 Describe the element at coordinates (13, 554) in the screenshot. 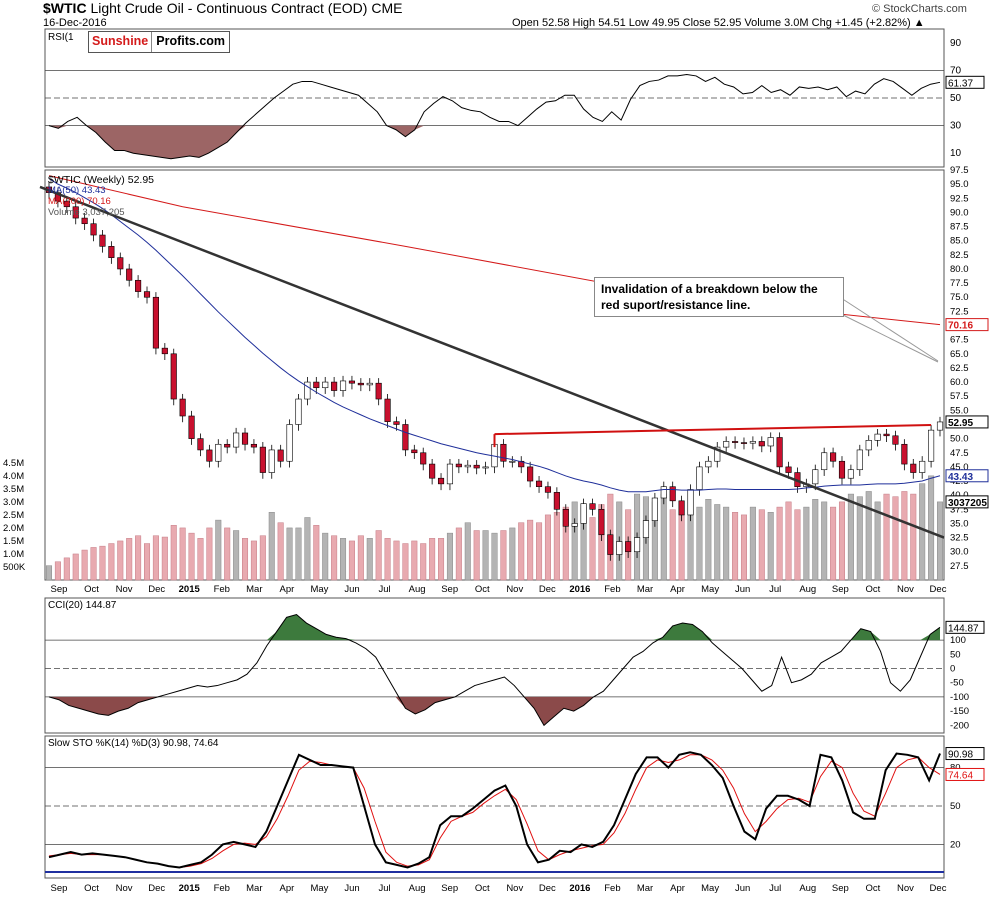

I see `volume-tick-label: 1.0M` at that location.